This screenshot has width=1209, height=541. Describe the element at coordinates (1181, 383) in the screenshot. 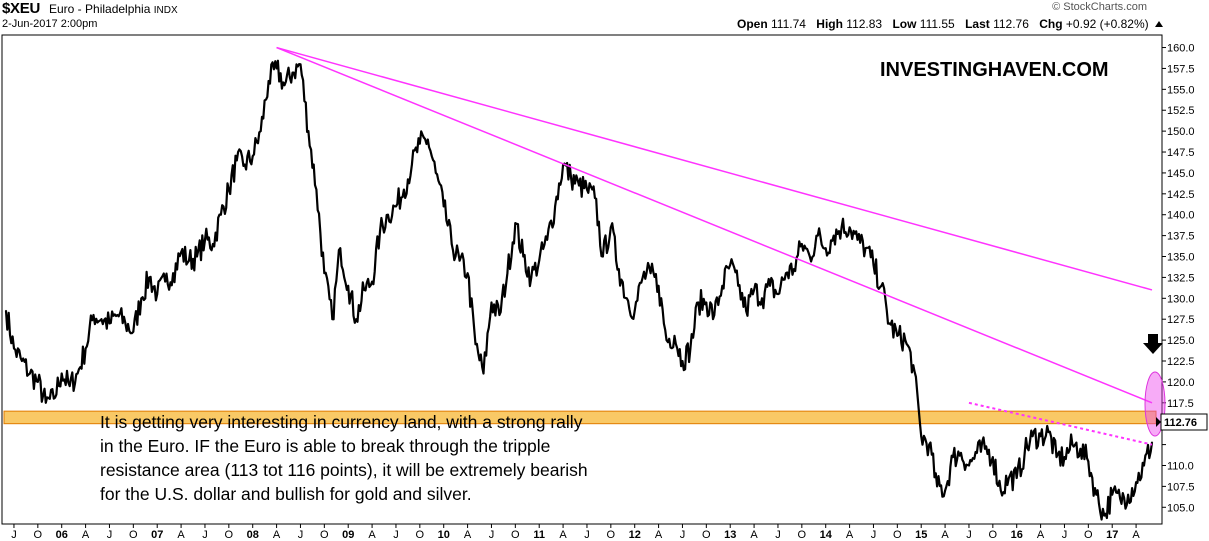

I see `y-tick-label: 120.0` at that location.